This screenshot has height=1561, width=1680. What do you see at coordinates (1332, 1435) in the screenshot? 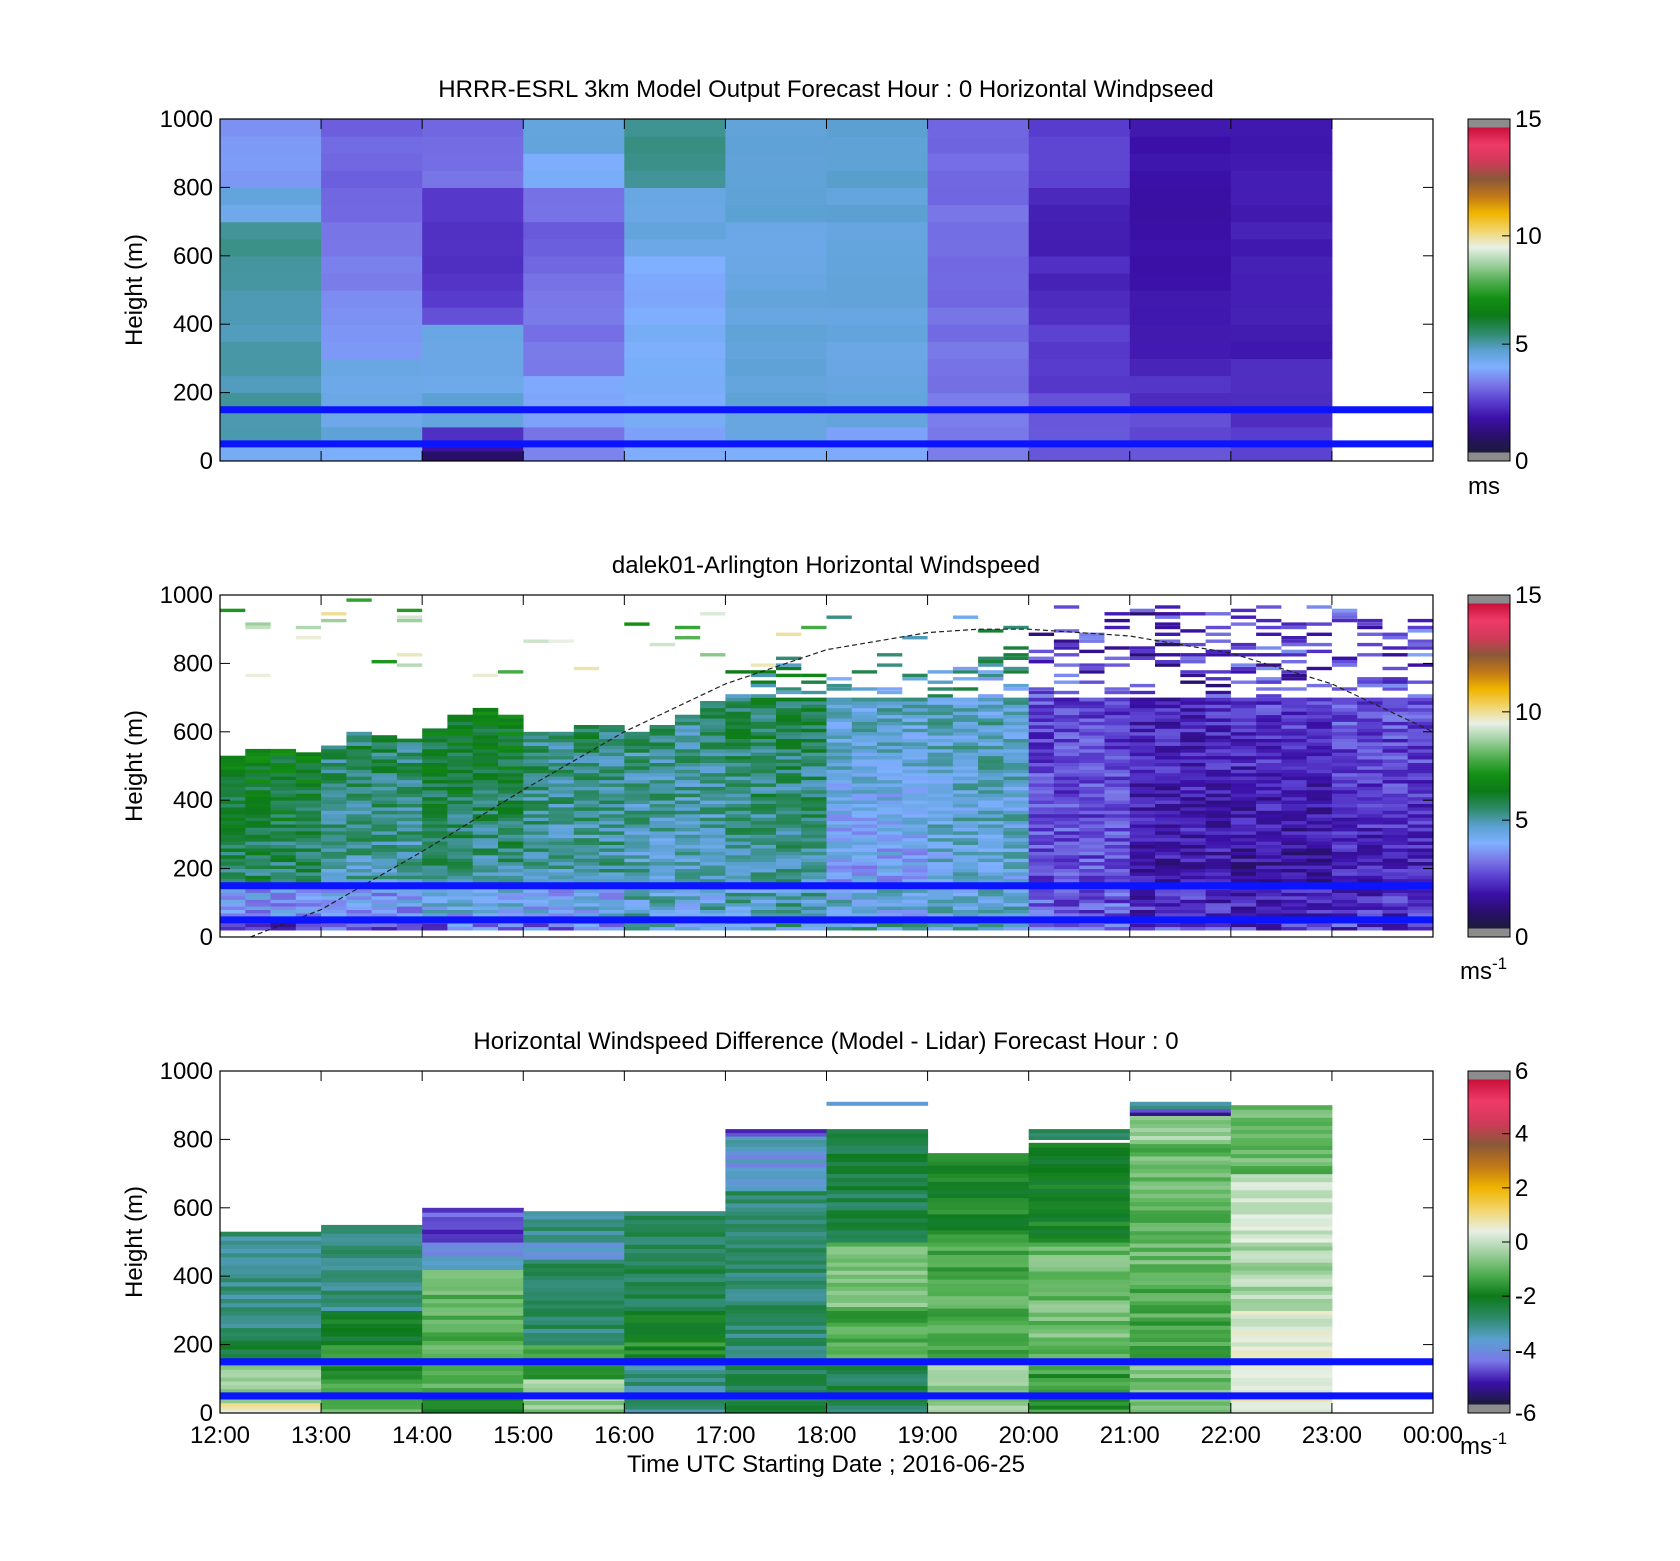
I see `x-tick-label: 23:00` at bounding box center [1332, 1435].